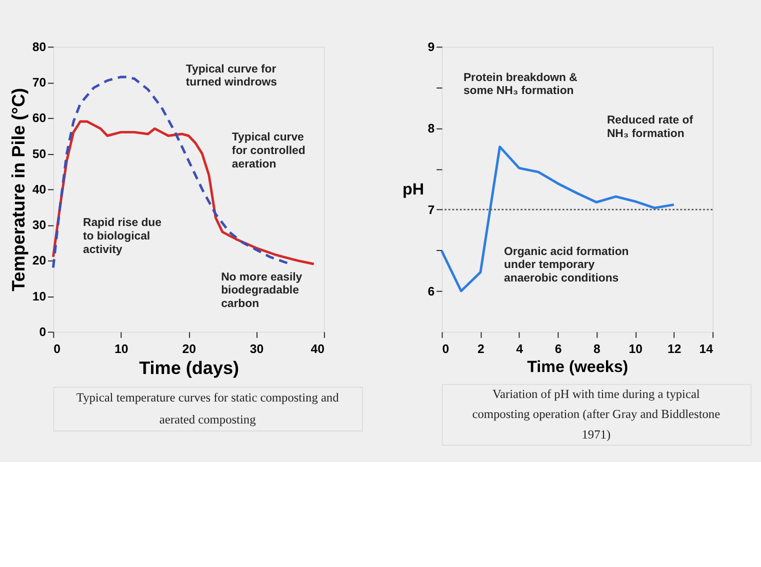  Describe the element at coordinates (431, 291) in the screenshot. I see `y-tick-label: 6` at that location.